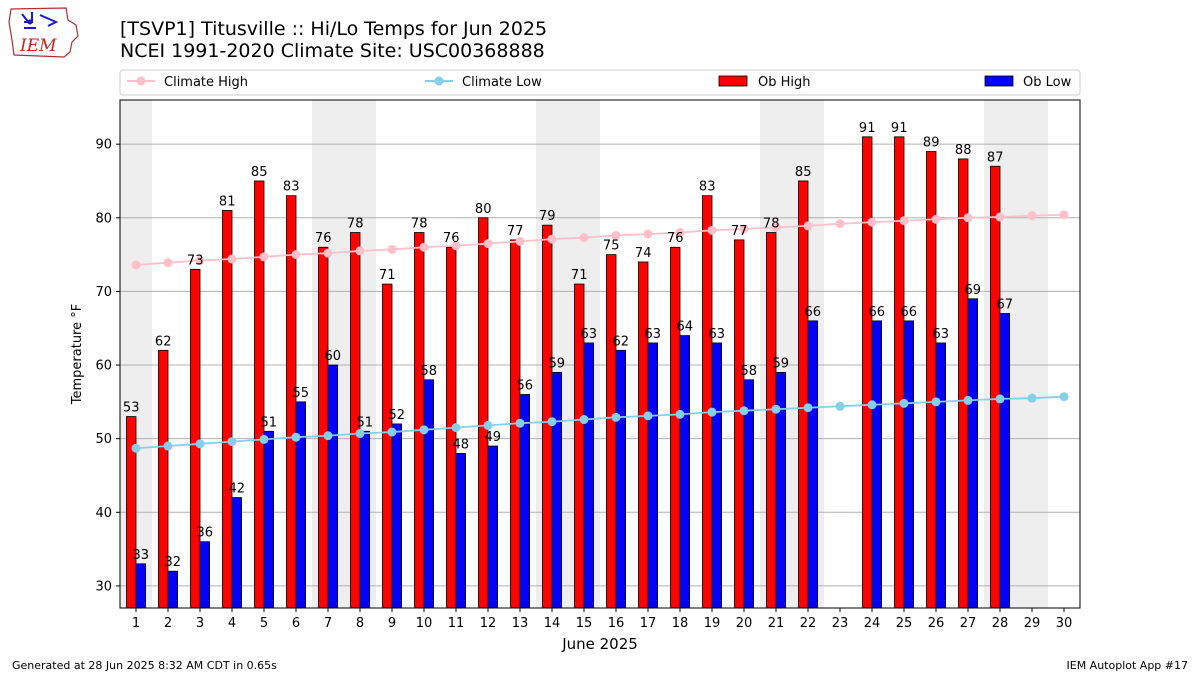 The image size is (1200, 675). Describe the element at coordinates (1005, 305) in the screenshot. I see `ob-low-value-label-day-28: 67` at that location.